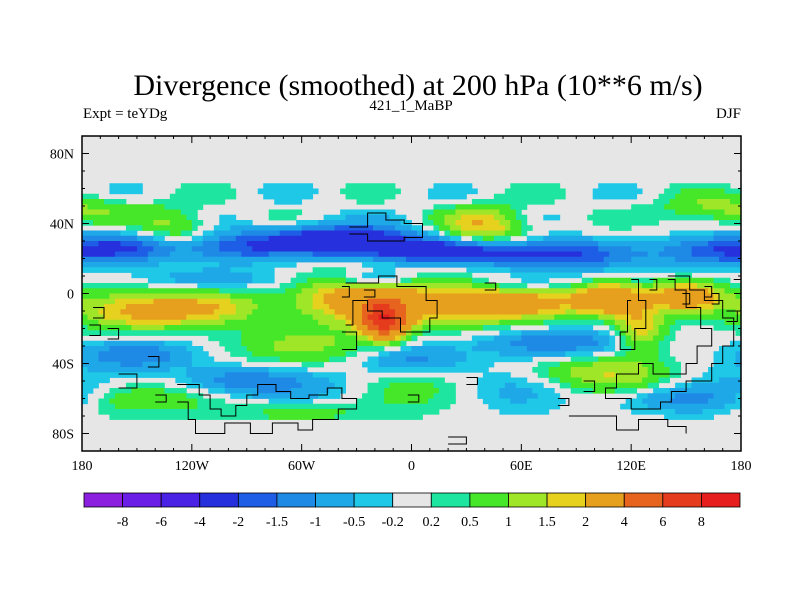 The image size is (800, 600). What do you see at coordinates (200, 522) in the screenshot?
I see `colorbar-level-label: -4` at bounding box center [200, 522].